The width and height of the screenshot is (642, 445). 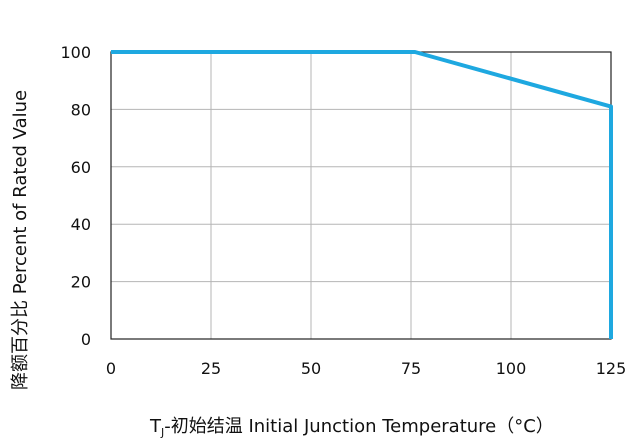 What do you see at coordinates (311, 368) in the screenshot?
I see `x-tick-label: 50` at bounding box center [311, 368].